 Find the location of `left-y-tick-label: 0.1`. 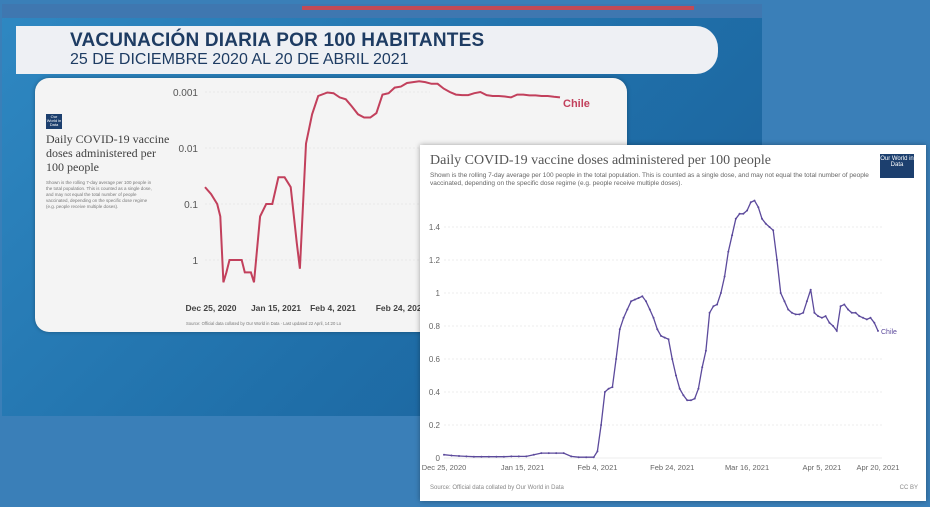

left-y-tick-label: 0.1 is located at coordinates (191, 205).